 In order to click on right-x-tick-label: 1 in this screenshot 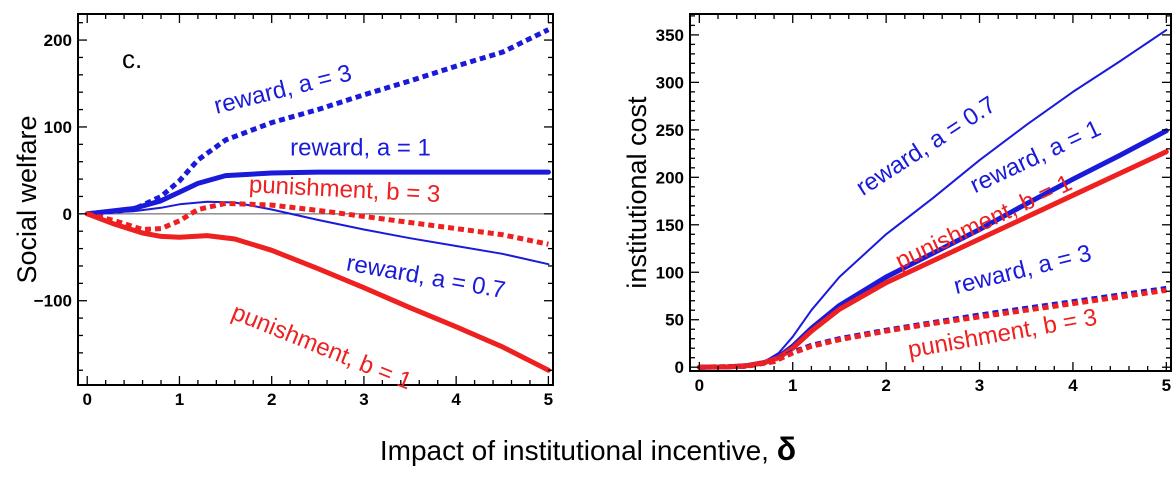, I will do `click(792, 385)`.